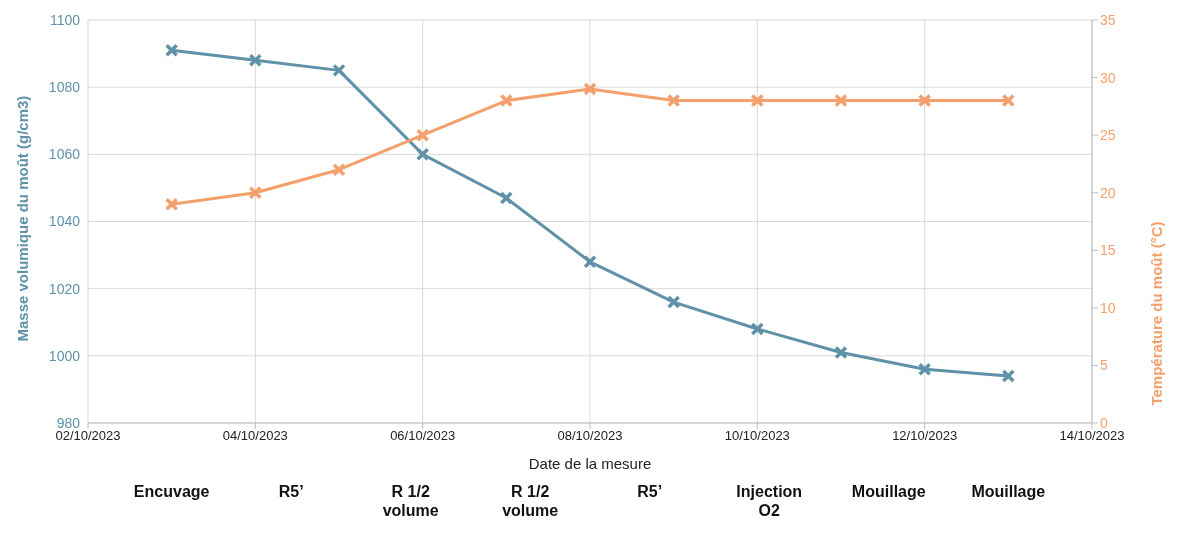  I want to click on x-tick-label: 12/10/2023, so click(925, 436).